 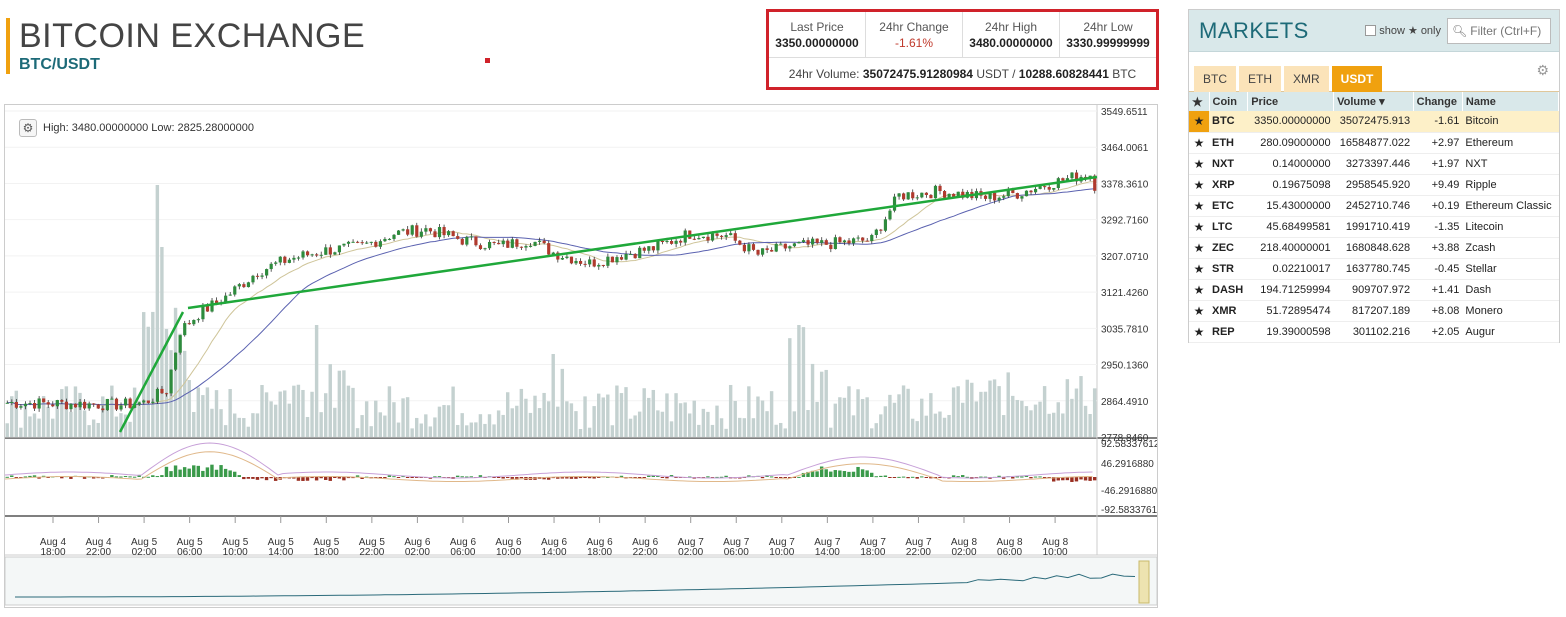 I want to click on col-volume: Volume ▾, so click(x=1373, y=101).